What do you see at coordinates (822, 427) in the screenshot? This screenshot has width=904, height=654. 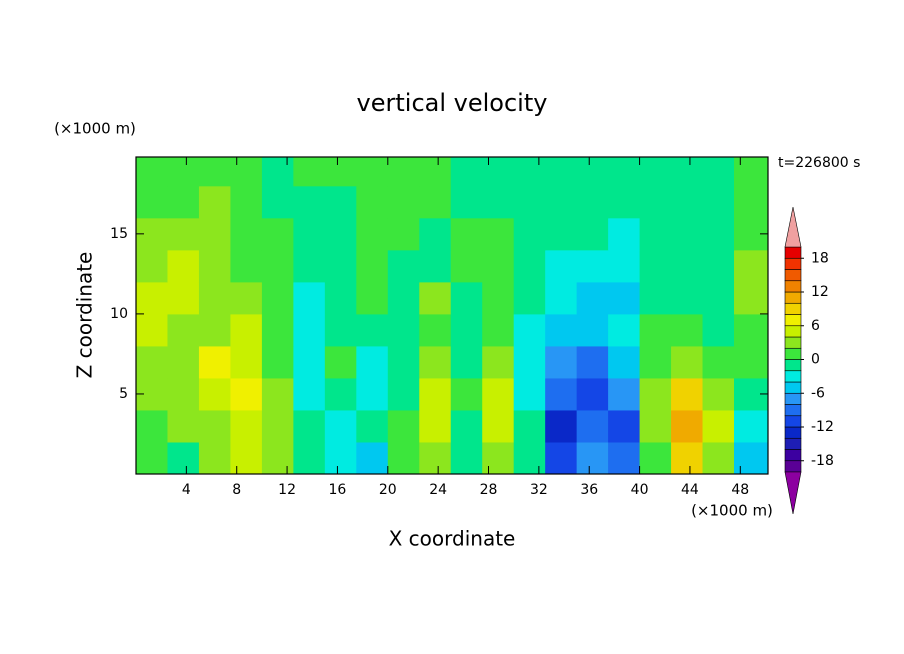 I see `colorbar-tick-label: -12` at bounding box center [822, 427].